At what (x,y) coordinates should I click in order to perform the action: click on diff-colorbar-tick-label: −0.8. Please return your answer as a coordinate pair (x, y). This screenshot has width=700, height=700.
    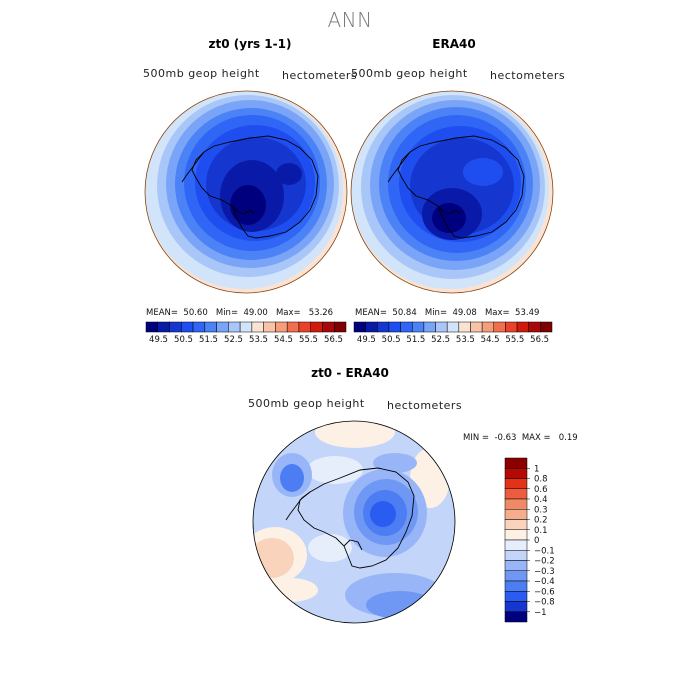
    Looking at the image, I should click on (544, 603).